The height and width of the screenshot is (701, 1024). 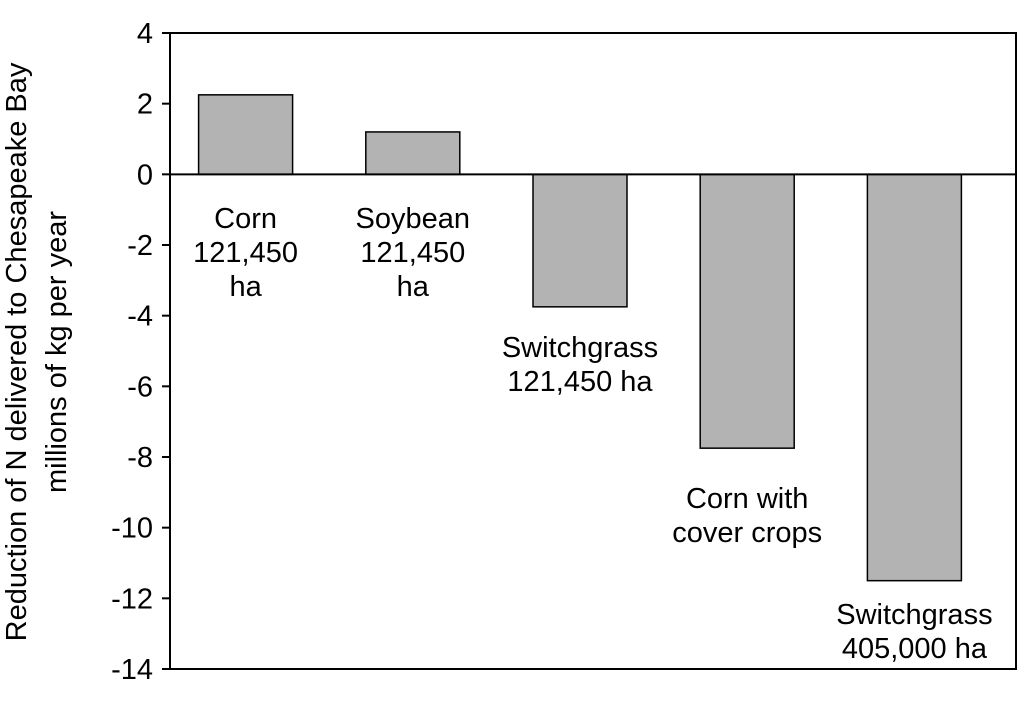 What do you see at coordinates (245, 253) in the screenshot?
I see `category-label: Corn 121,450 ha` at bounding box center [245, 253].